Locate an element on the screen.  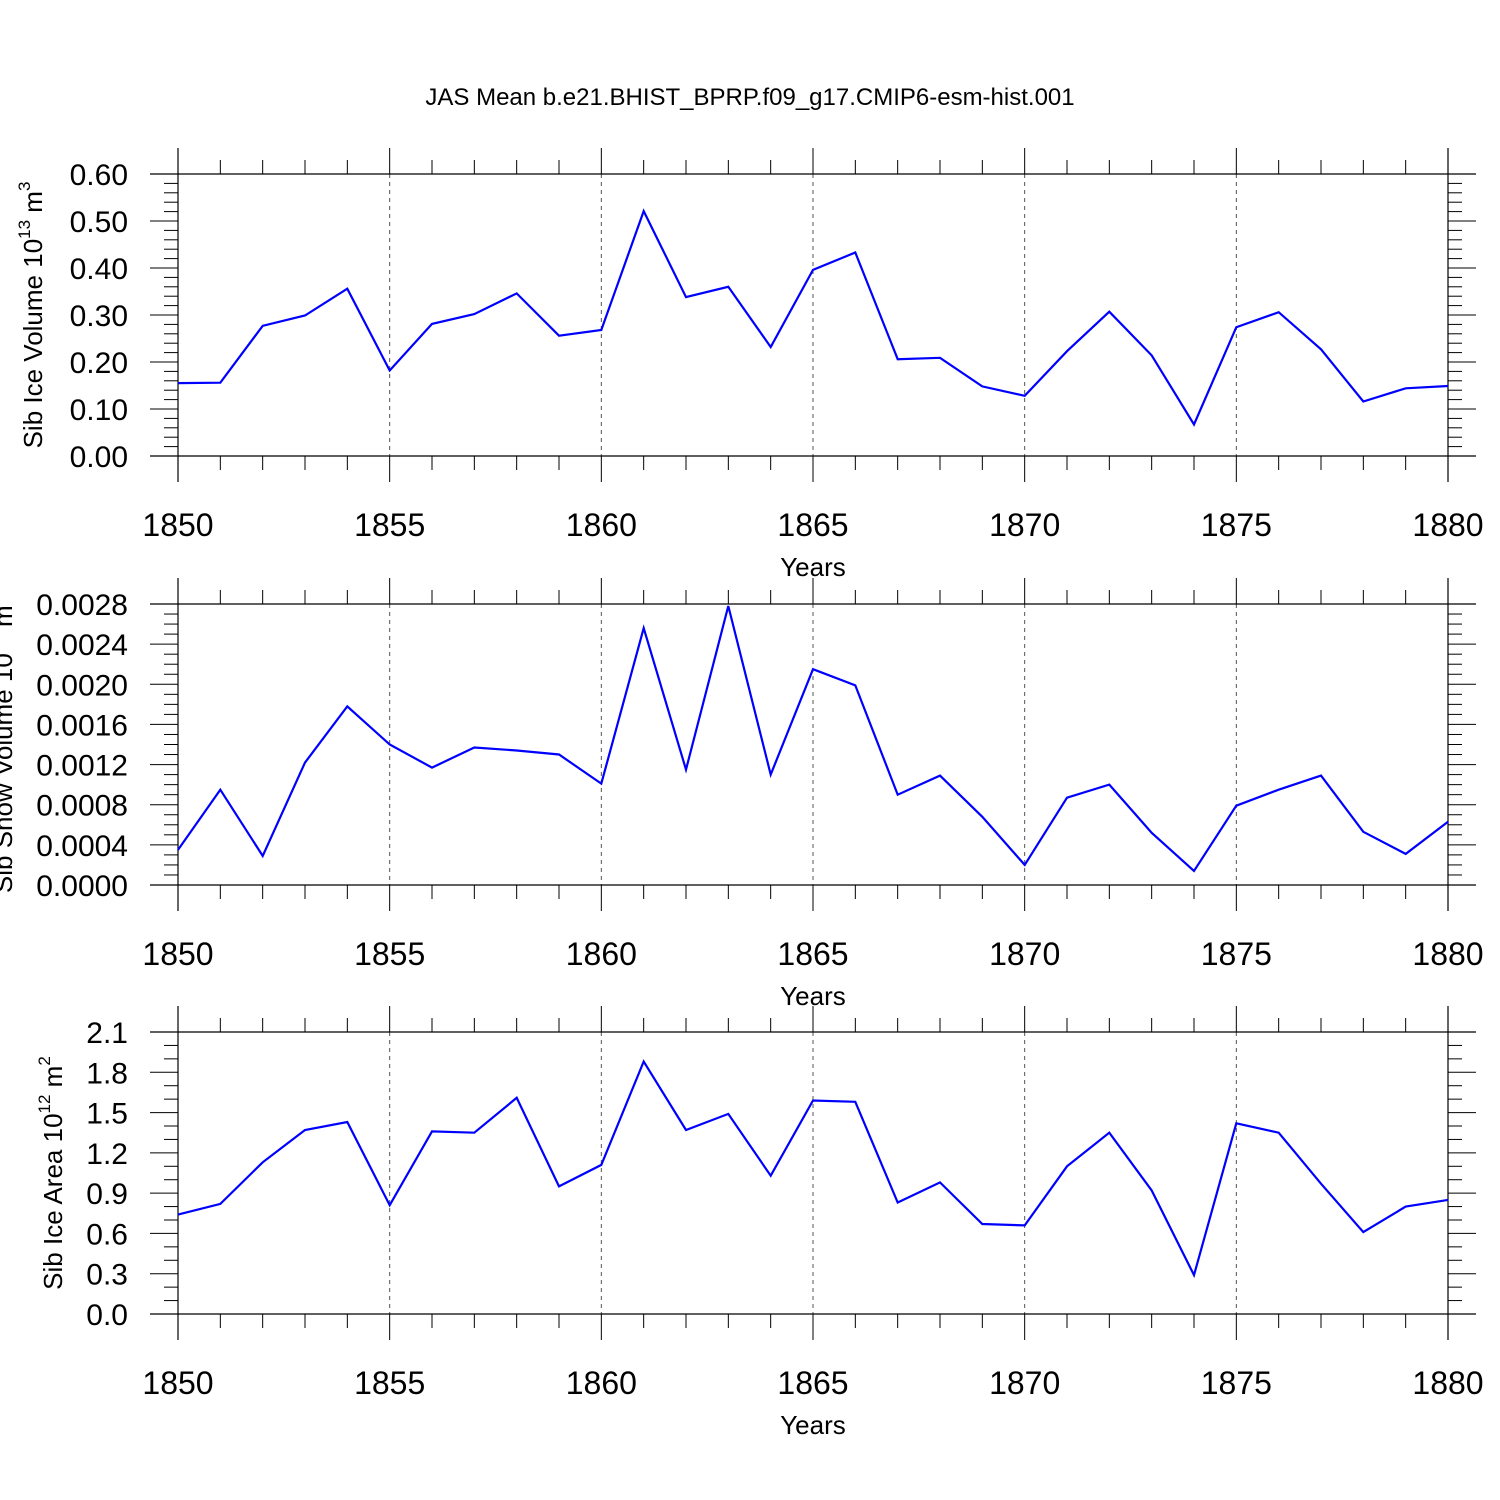
y-tick-label: 0.0028 is located at coordinates (82, 605).